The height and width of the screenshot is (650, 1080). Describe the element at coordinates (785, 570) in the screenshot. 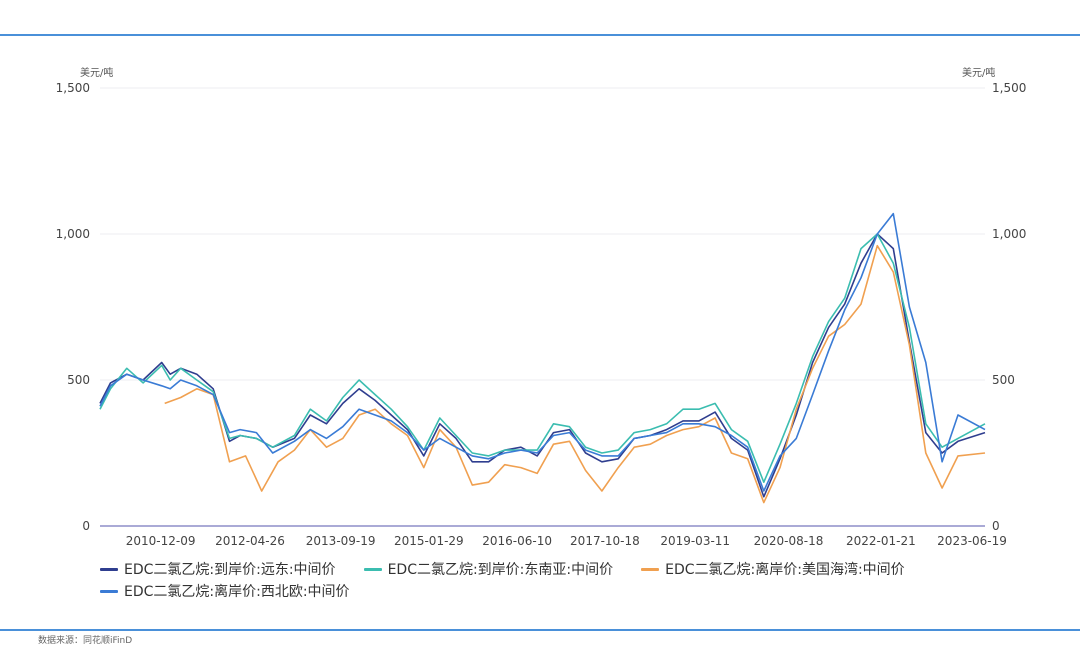

I see `legend-label: EDC二氯乙烷:离岸价:美国海湾:中间价` at that location.